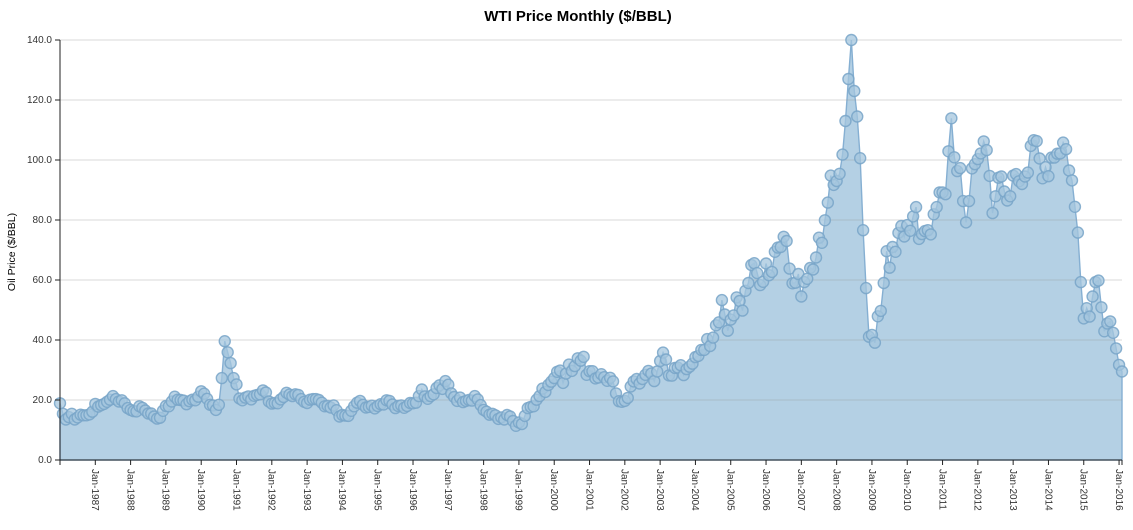 Image resolution: width=1133 pixels, height=530 pixels. I want to click on y-tick-label: 140.0, so click(39, 40).